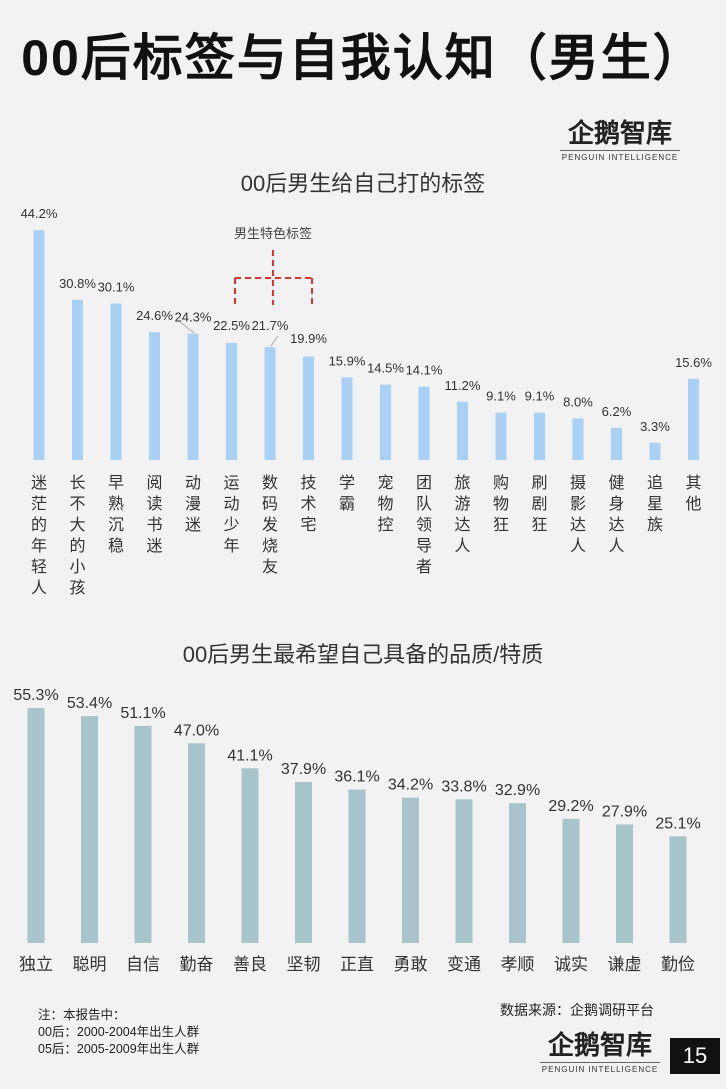 Image resolution: width=726 pixels, height=1089 pixels. Describe the element at coordinates (678, 964) in the screenshot. I see `chart2-category-label: 勤俭` at that location.